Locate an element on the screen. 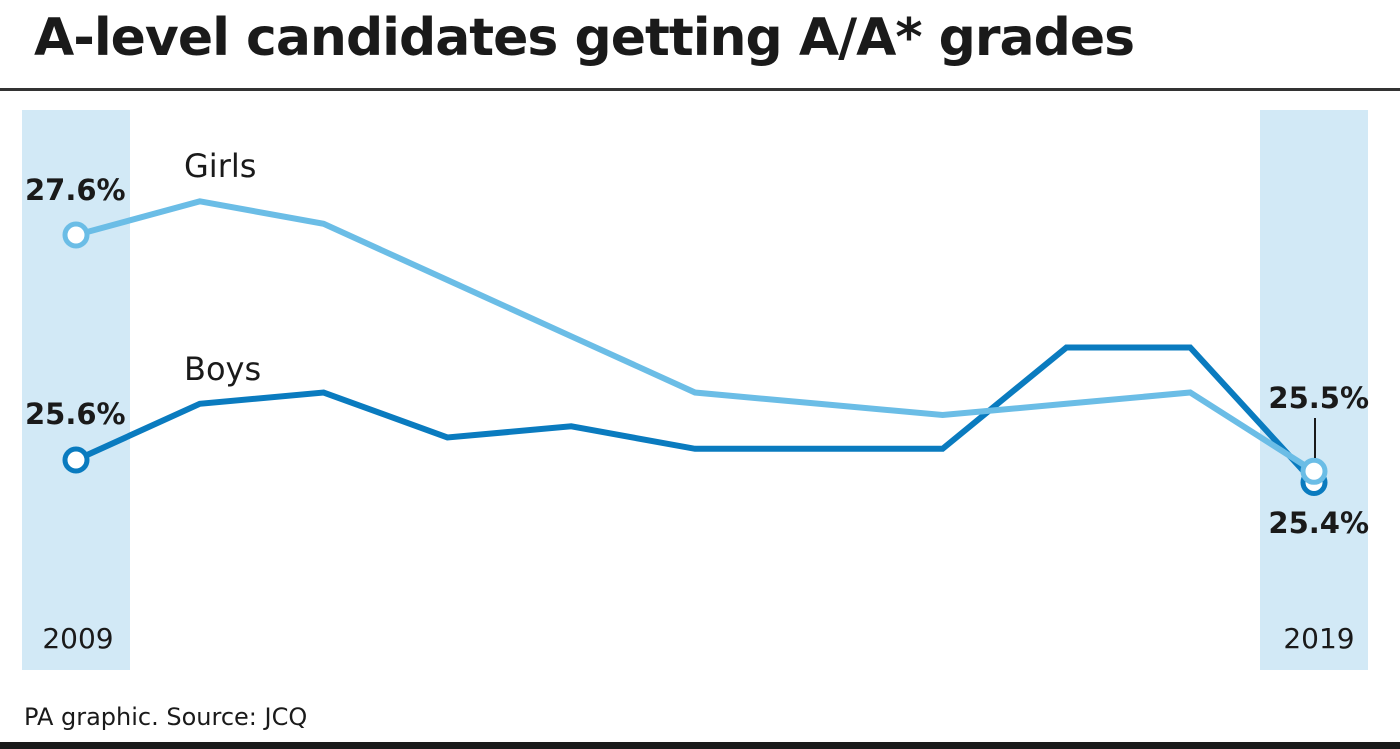 The image size is (1400, 749). boys-end-label: 25.4% is located at coordinates (1318, 523).